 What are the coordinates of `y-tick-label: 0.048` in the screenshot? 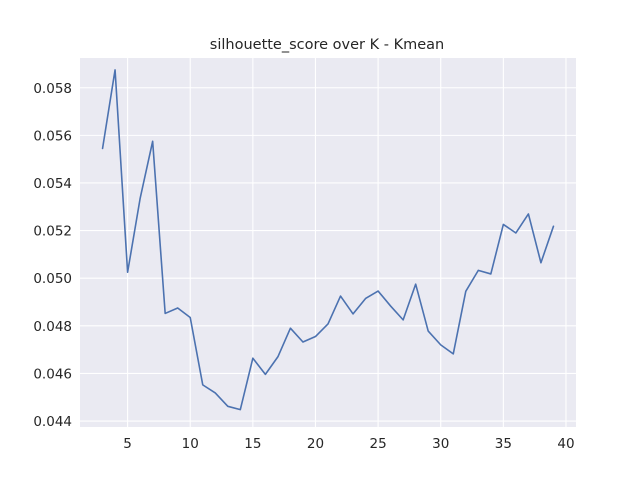 It's located at (52, 327).